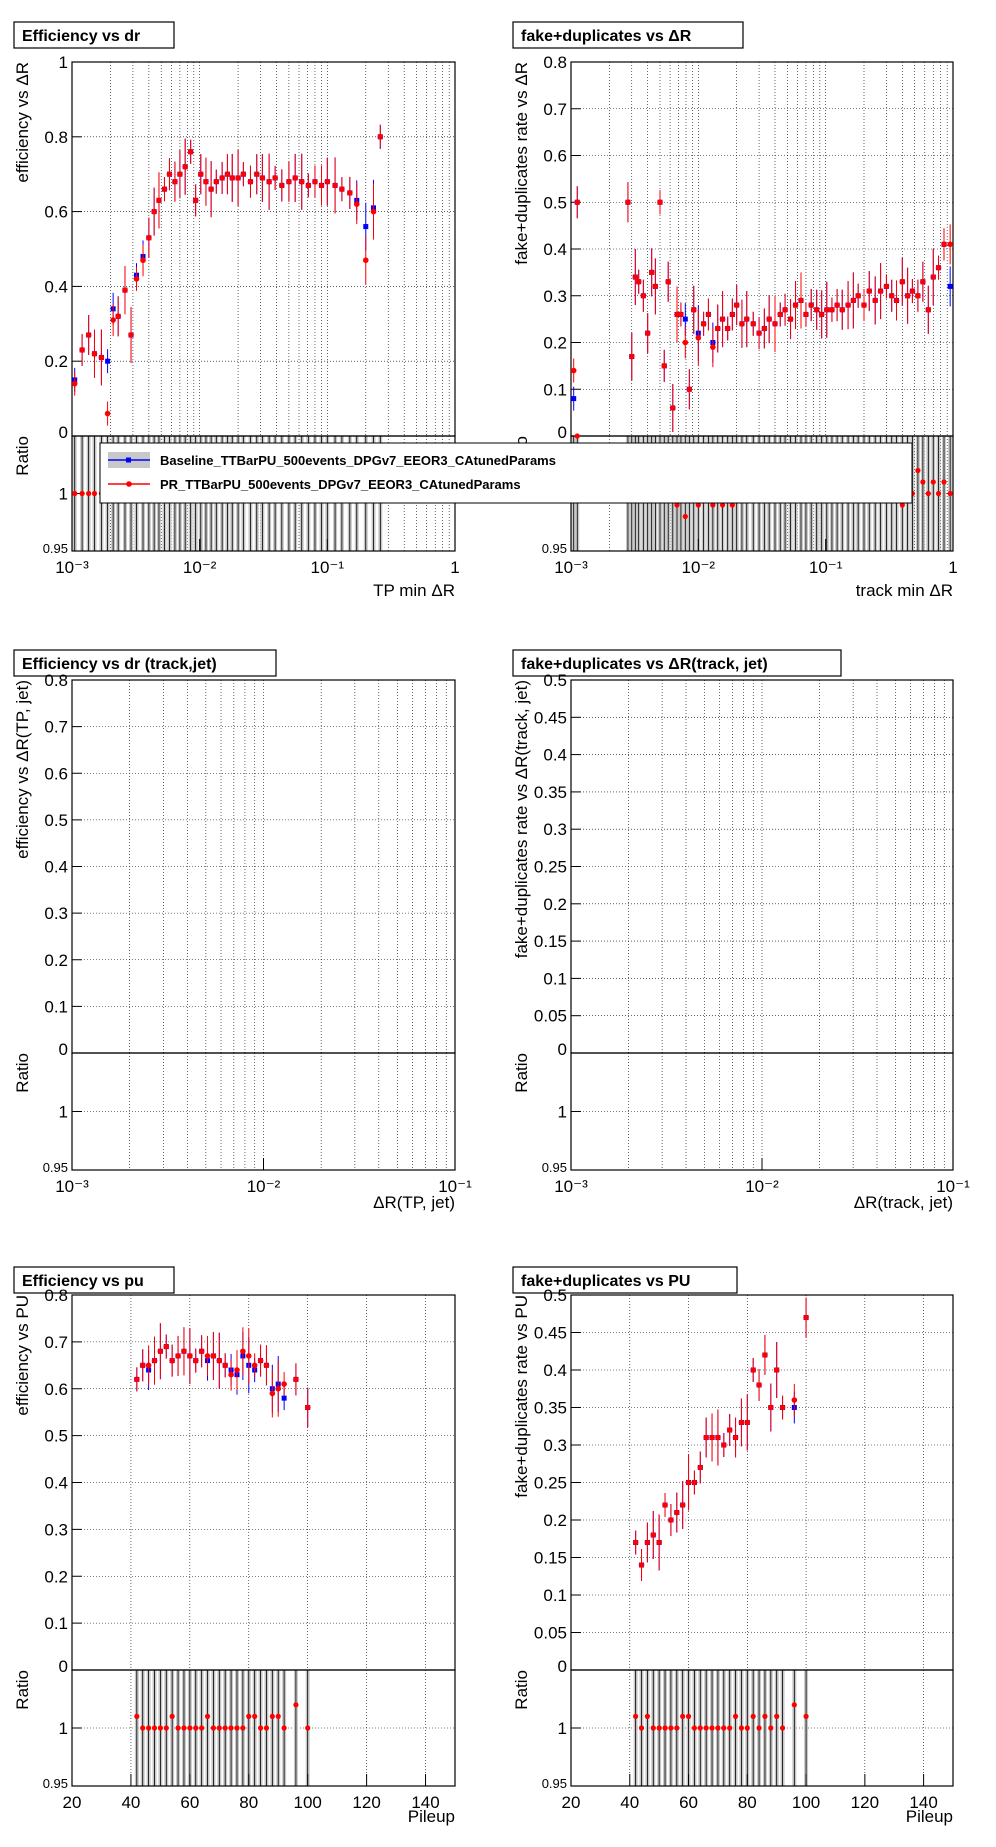 The width and height of the screenshot is (996, 1847). I want to click on y-tick-label: 0.3, so click(555, 296).